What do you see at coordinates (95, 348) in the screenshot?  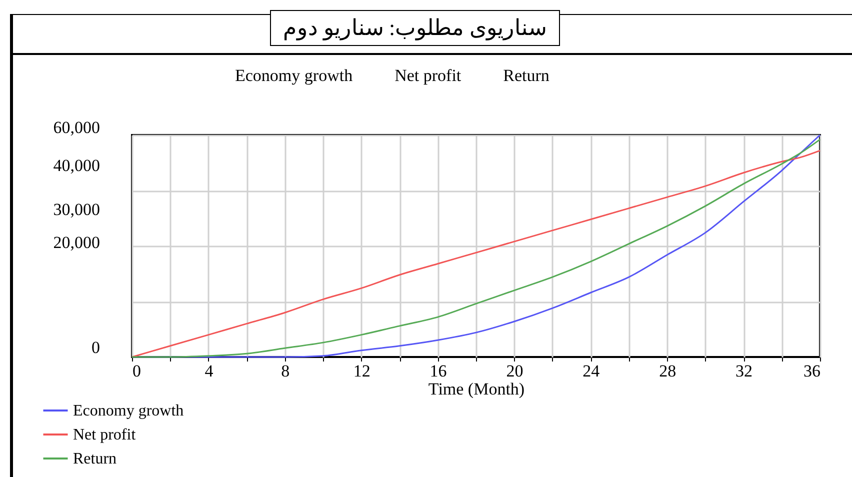 I see `text: 0` at bounding box center [95, 348].